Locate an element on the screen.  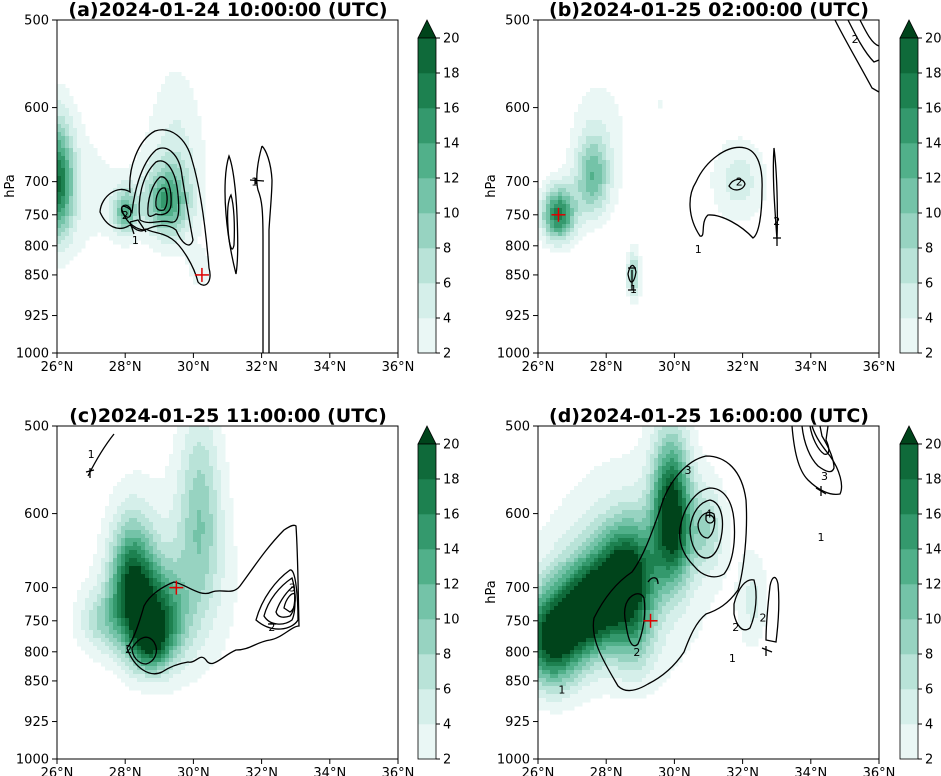
colorbar: 2 4 6 8 10 12 14 16 18 20 is located at coordinates (438, 190).